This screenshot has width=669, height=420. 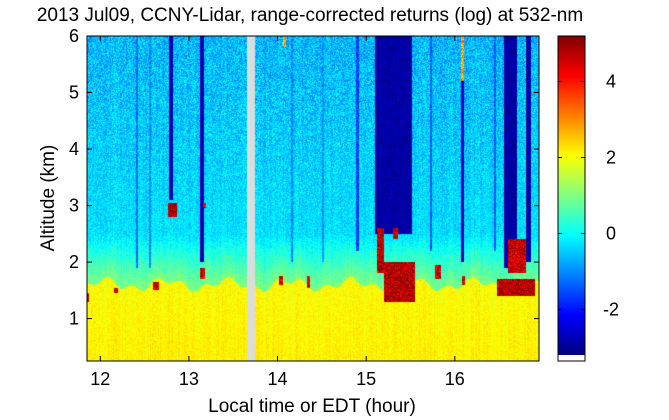 I want to click on y-tick-label: 5, so click(x=74, y=93).